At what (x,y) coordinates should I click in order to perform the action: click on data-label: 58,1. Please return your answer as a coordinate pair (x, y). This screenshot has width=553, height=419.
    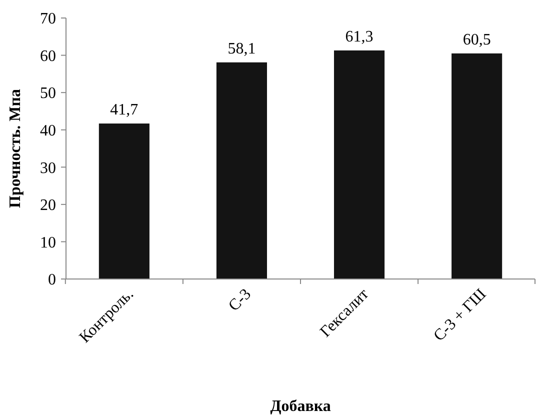
    Looking at the image, I should click on (242, 49).